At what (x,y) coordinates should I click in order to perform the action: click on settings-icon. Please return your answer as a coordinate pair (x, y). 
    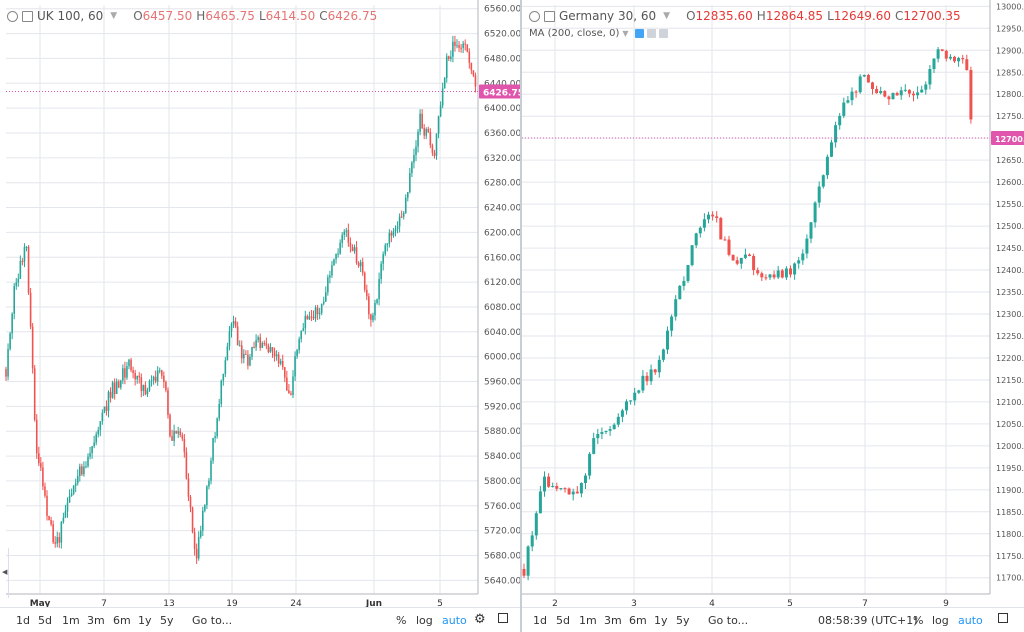
    Looking at the image, I should click on (651, 33).